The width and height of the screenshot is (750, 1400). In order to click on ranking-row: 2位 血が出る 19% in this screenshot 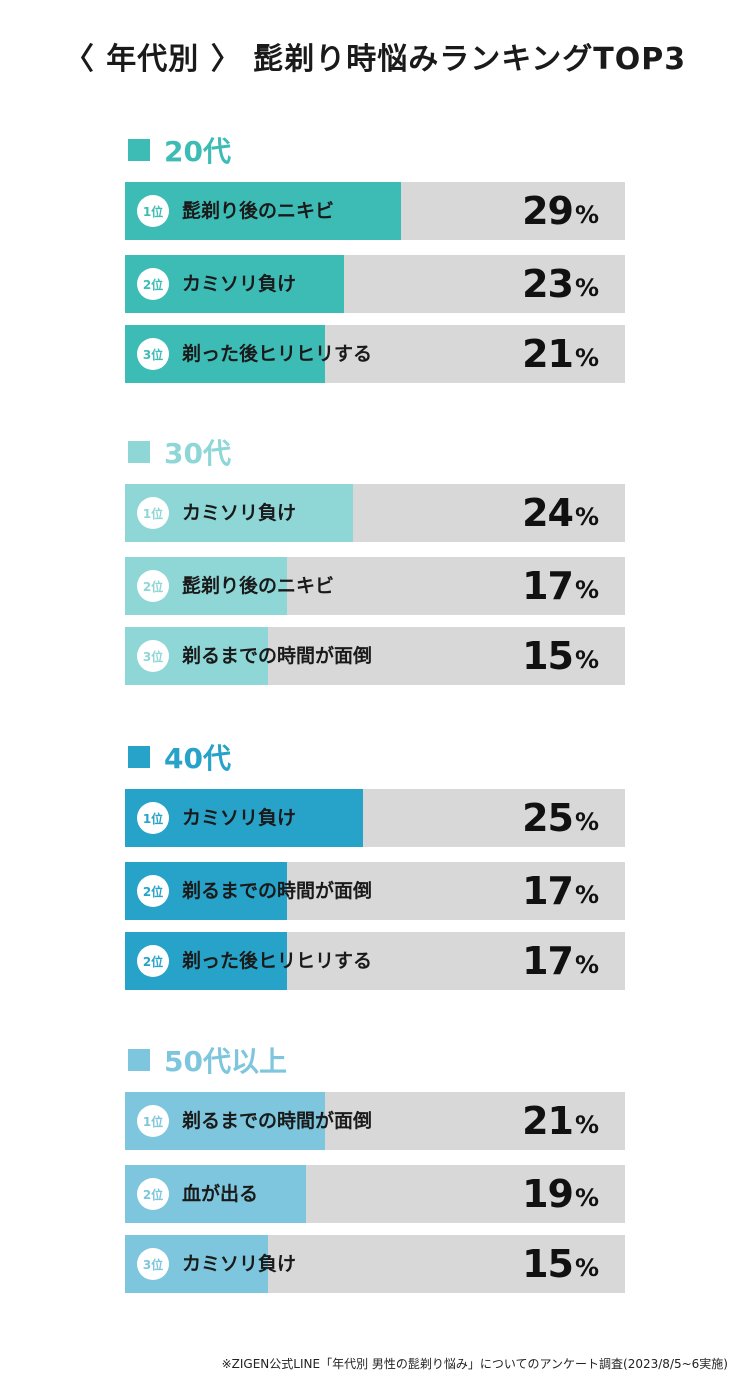, I will do `click(375, 1194)`.